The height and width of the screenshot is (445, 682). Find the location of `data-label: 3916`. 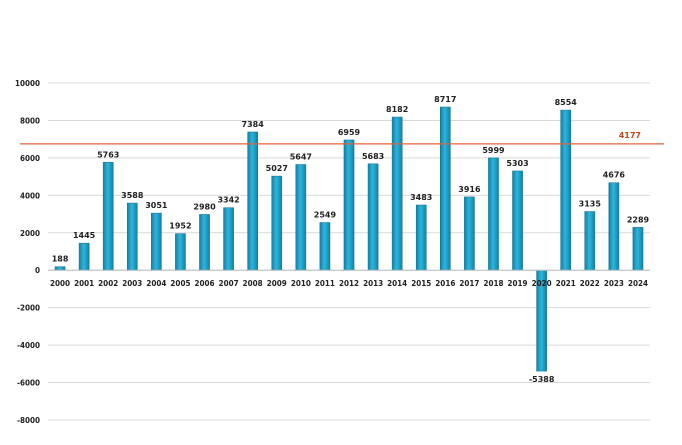

data-label: 3916 is located at coordinates (469, 189).